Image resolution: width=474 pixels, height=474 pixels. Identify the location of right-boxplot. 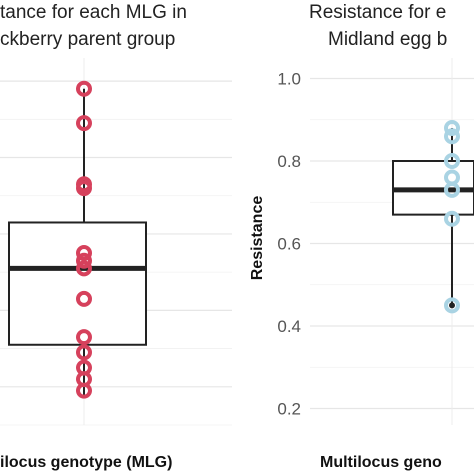
(433, 217).